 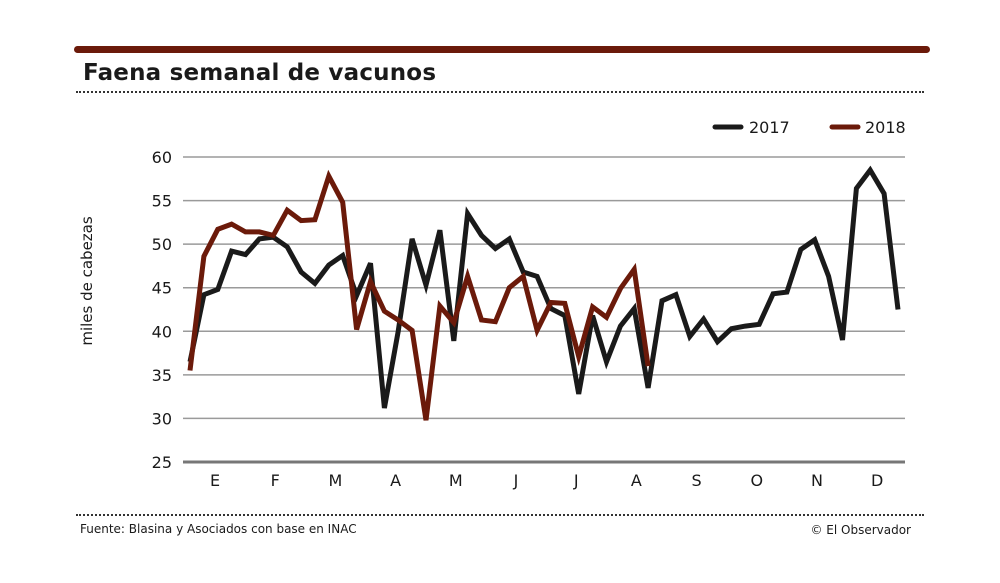 What do you see at coordinates (215, 480) in the screenshot?
I see `x-tick-0: E` at bounding box center [215, 480].